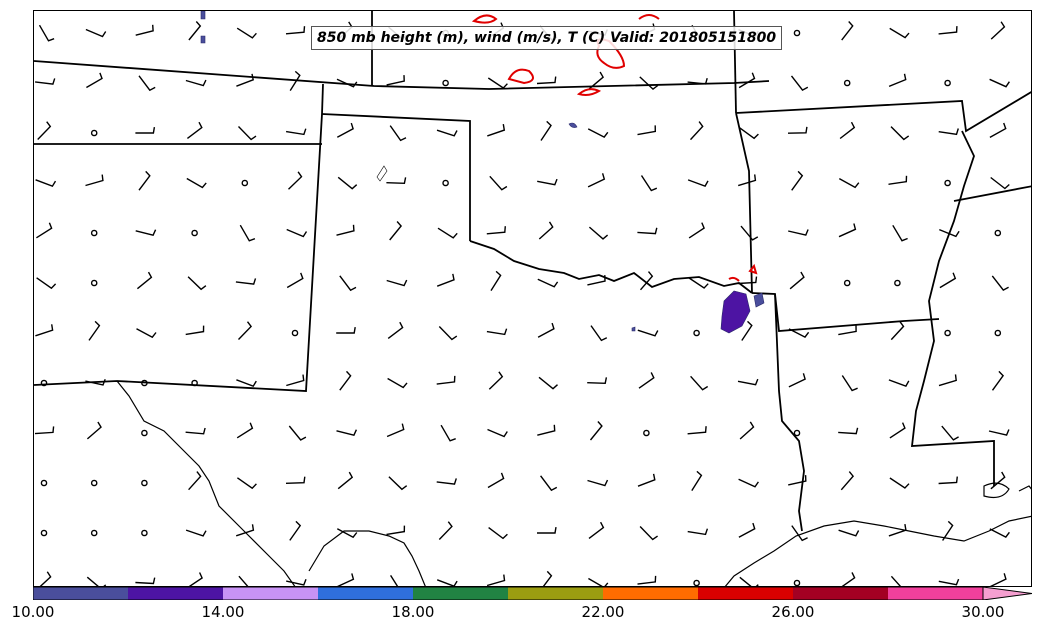  Describe the element at coordinates (614, 148) in the screenshot. I see `temperature-contours` at that location.